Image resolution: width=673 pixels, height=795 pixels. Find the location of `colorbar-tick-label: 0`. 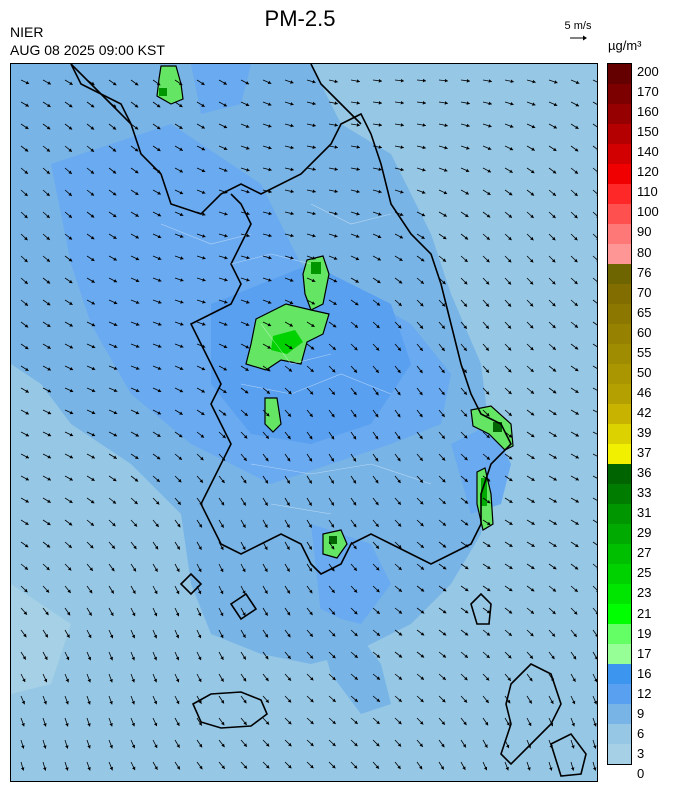

colorbar-tick-label: 0 is located at coordinates (641, 773).